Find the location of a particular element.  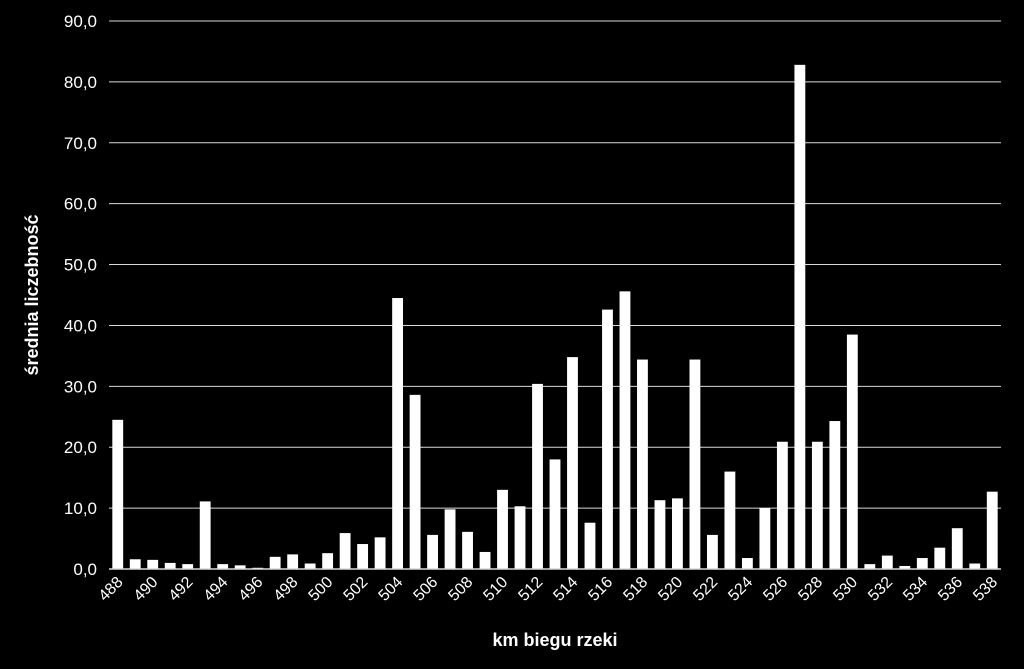

x-tick-label: 532 is located at coordinates (880, 589).